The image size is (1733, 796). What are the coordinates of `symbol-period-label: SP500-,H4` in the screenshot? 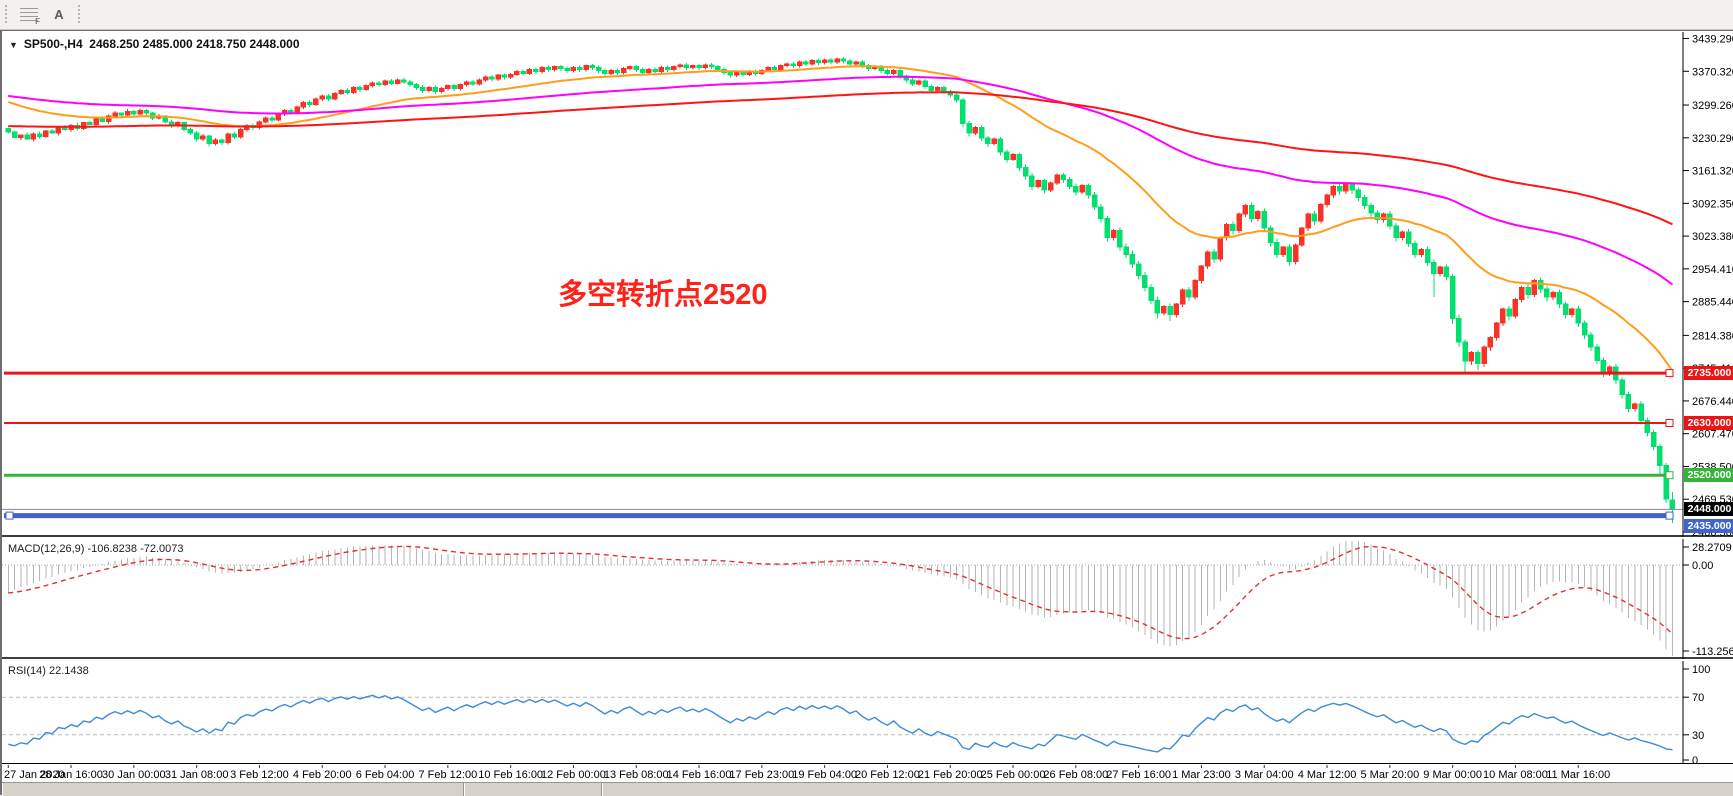 It's located at (53, 44).